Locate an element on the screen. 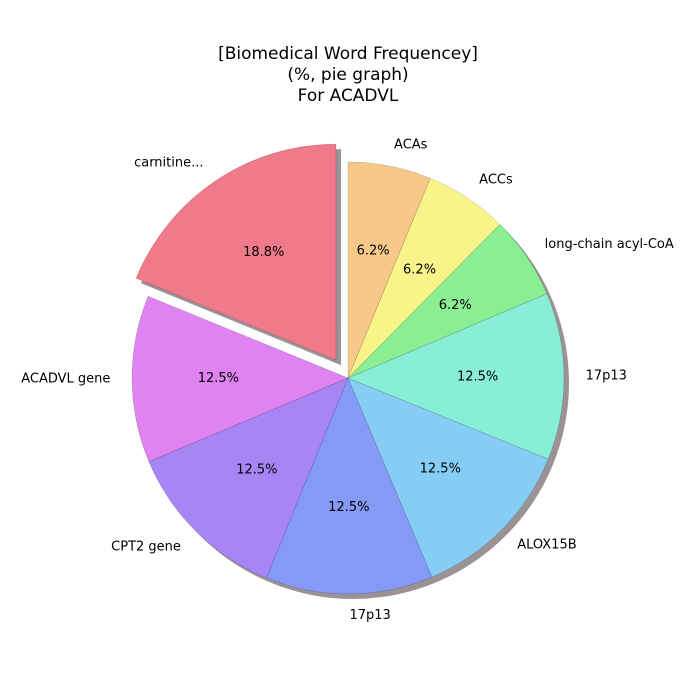 This screenshot has width=700, height=700. slice-percent-label: 18.8% is located at coordinates (263, 252).